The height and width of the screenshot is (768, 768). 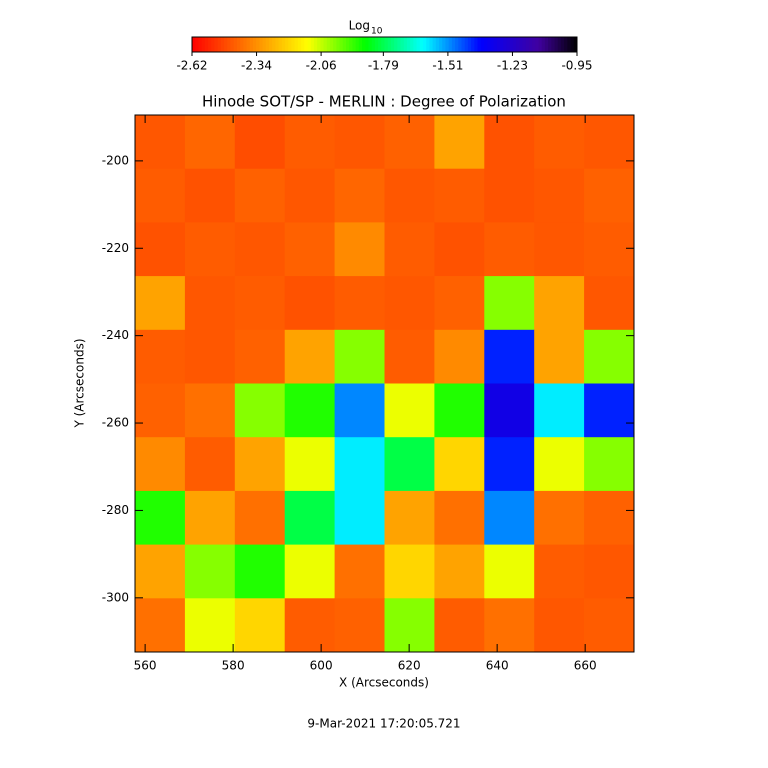 What do you see at coordinates (115, 160) in the screenshot?
I see `y-tick-label: -200` at bounding box center [115, 160].